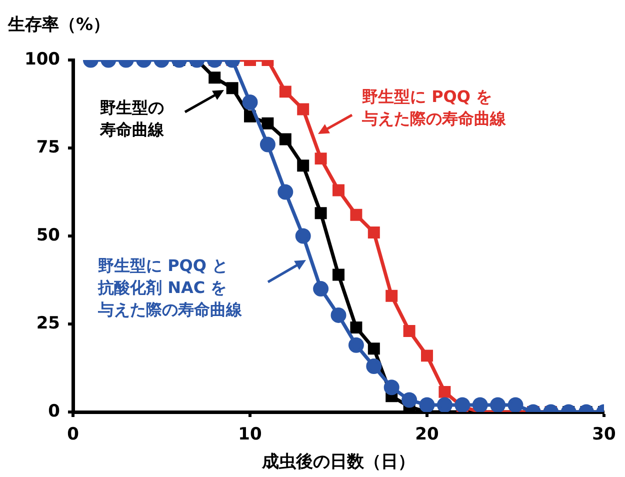 The width and height of the screenshot is (625, 477). Describe the element at coordinates (427, 434) in the screenshot. I see `x-tick-label: 20` at that location.